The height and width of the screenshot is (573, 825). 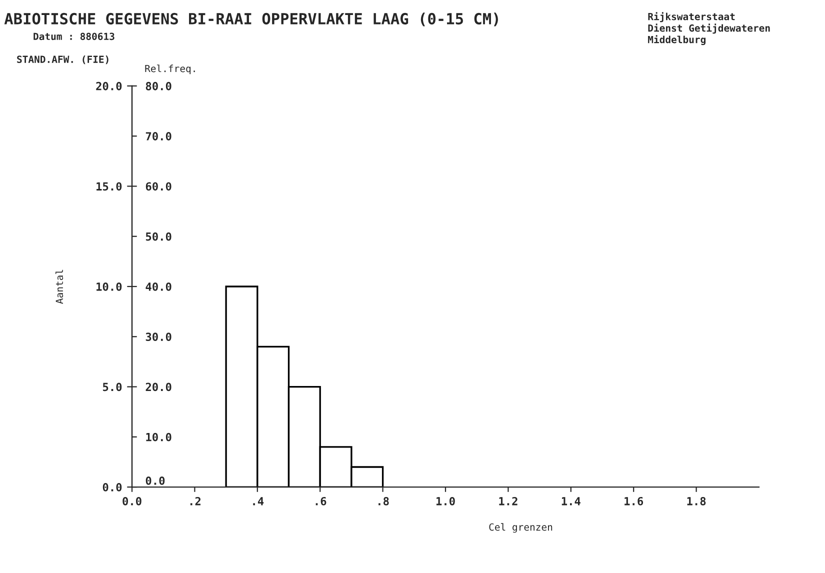 What do you see at coordinates (132, 501) in the screenshot?
I see `x-tick-label: 0.0` at bounding box center [132, 501].